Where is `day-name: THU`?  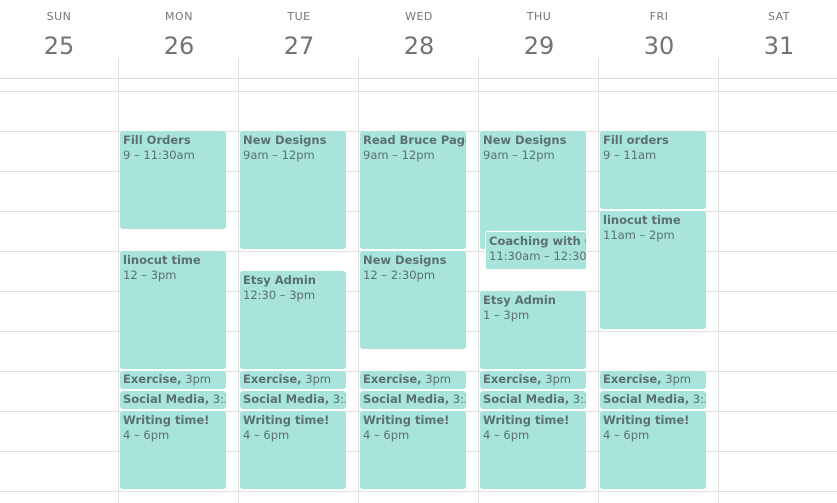 day-name: THU is located at coordinates (539, 16).